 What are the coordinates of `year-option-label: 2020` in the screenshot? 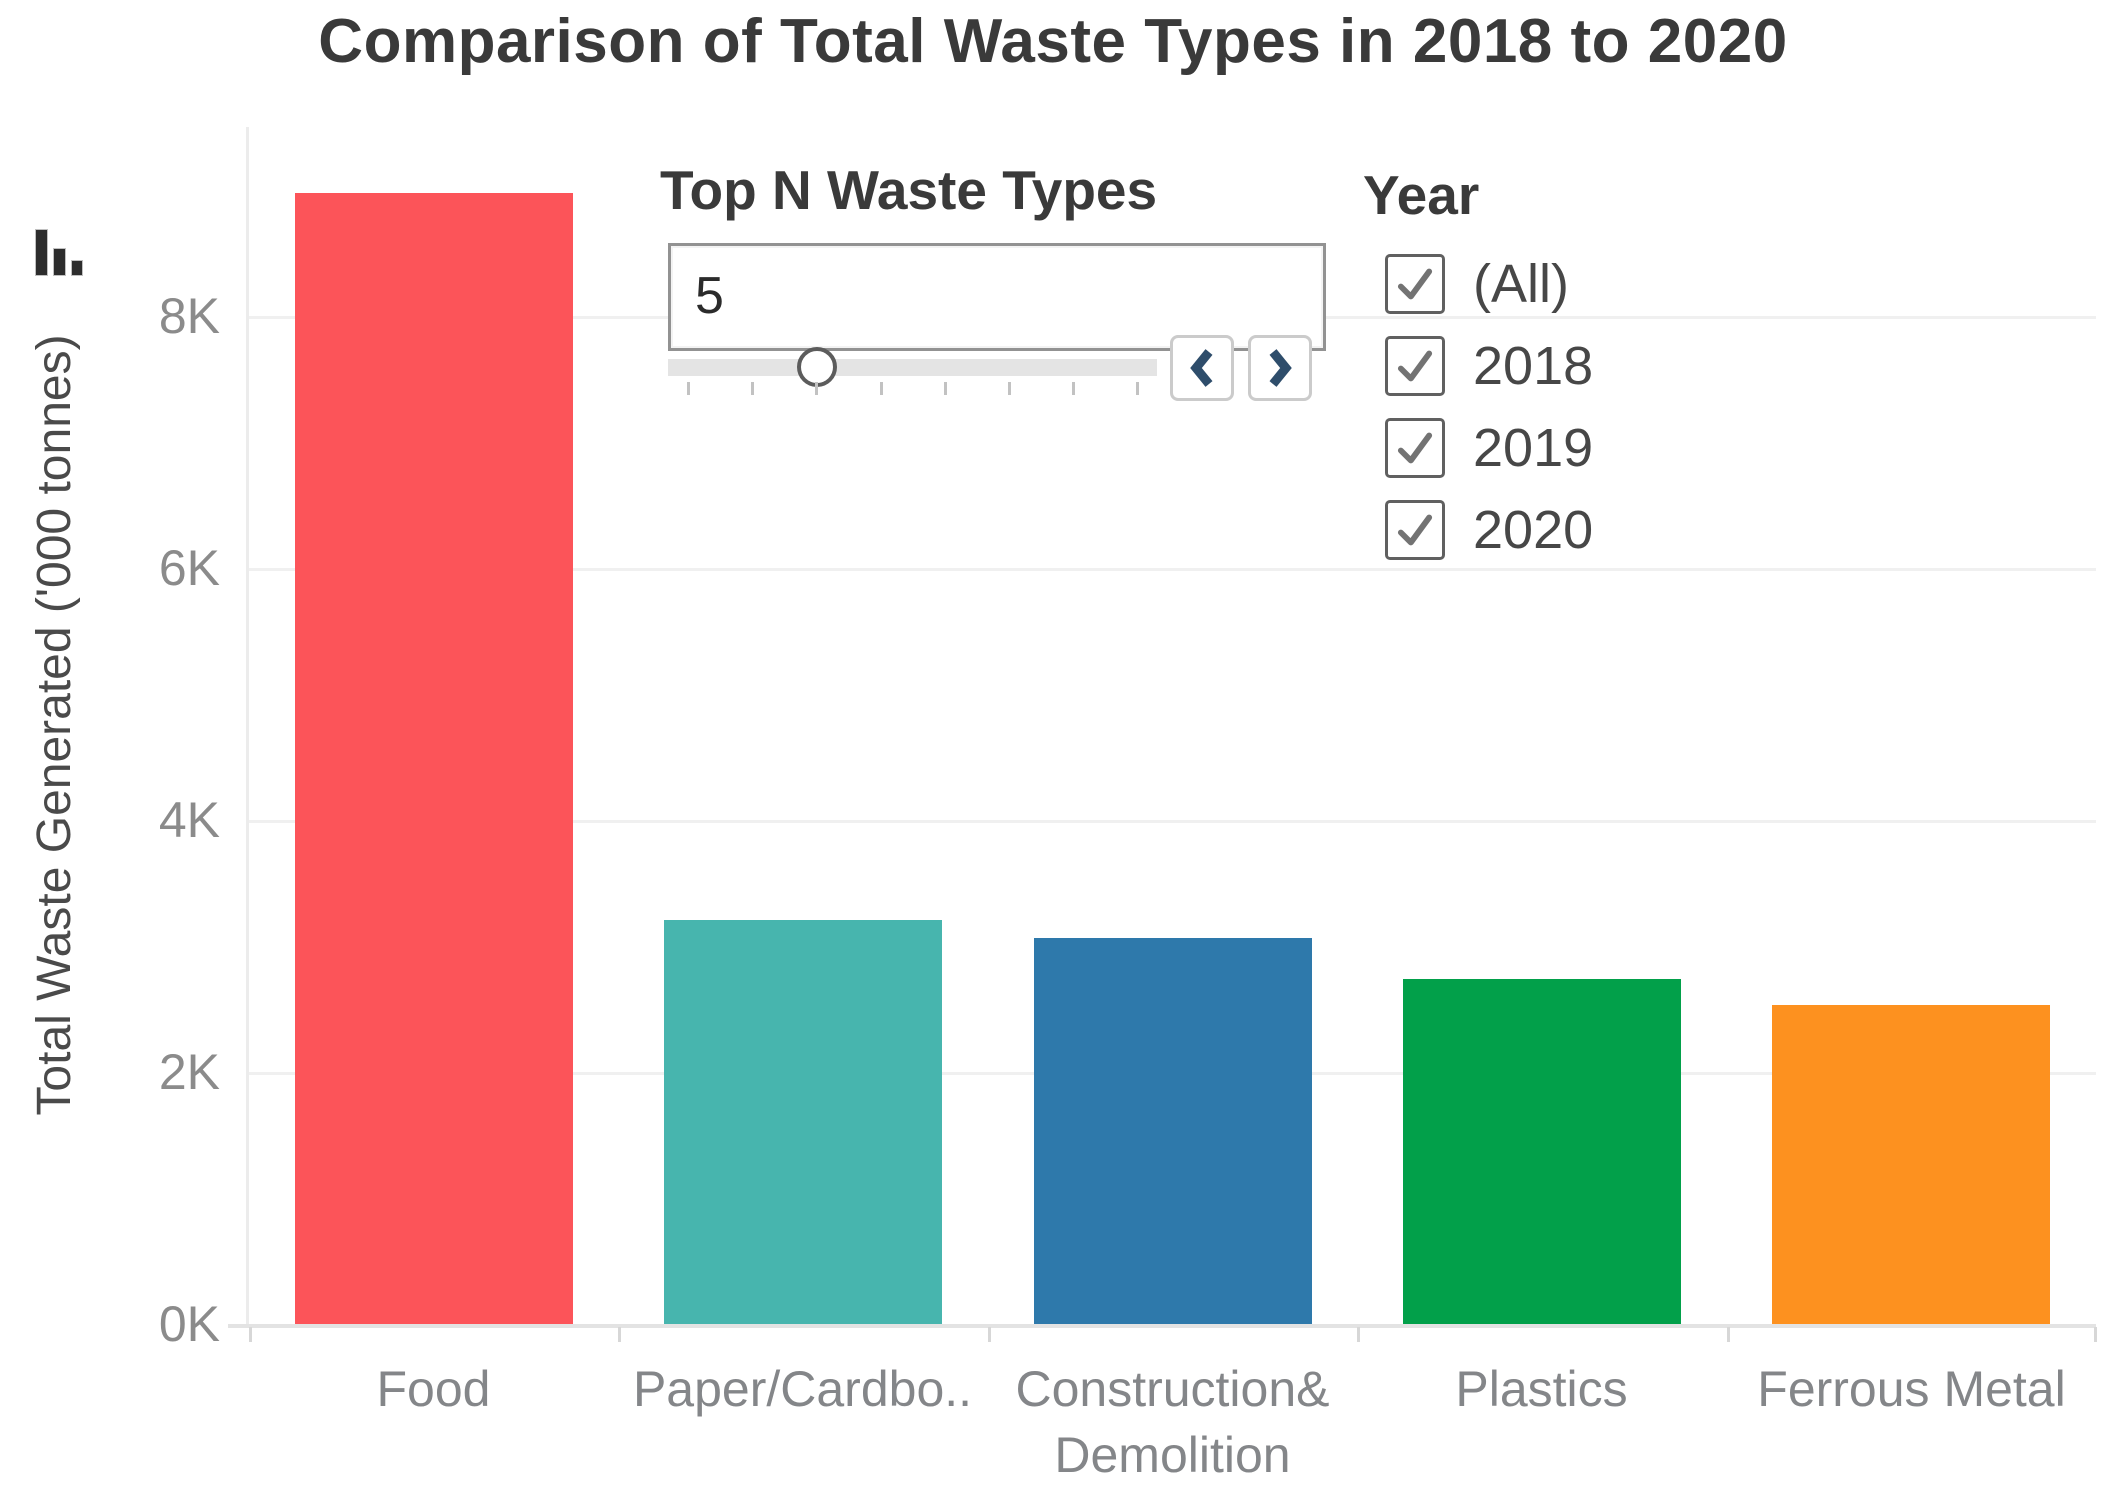 It's located at (1533, 529).